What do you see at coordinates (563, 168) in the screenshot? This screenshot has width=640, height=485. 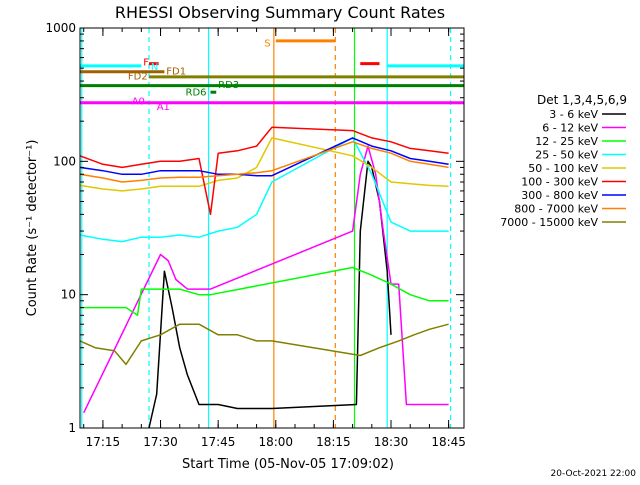 I see `legend-entry-label-4: 50 - 100 keV` at bounding box center [563, 168].